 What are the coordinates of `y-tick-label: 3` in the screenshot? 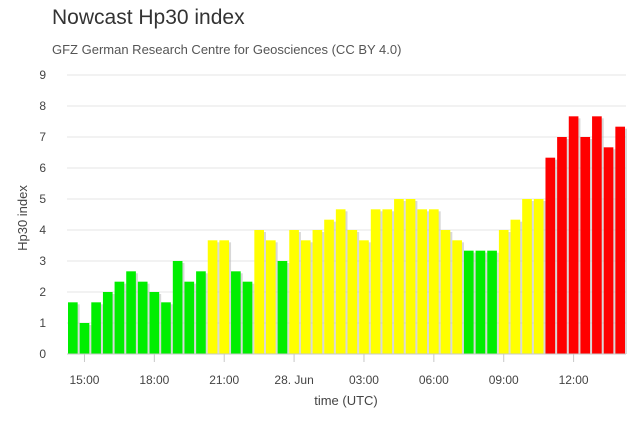 It's located at (42, 261).